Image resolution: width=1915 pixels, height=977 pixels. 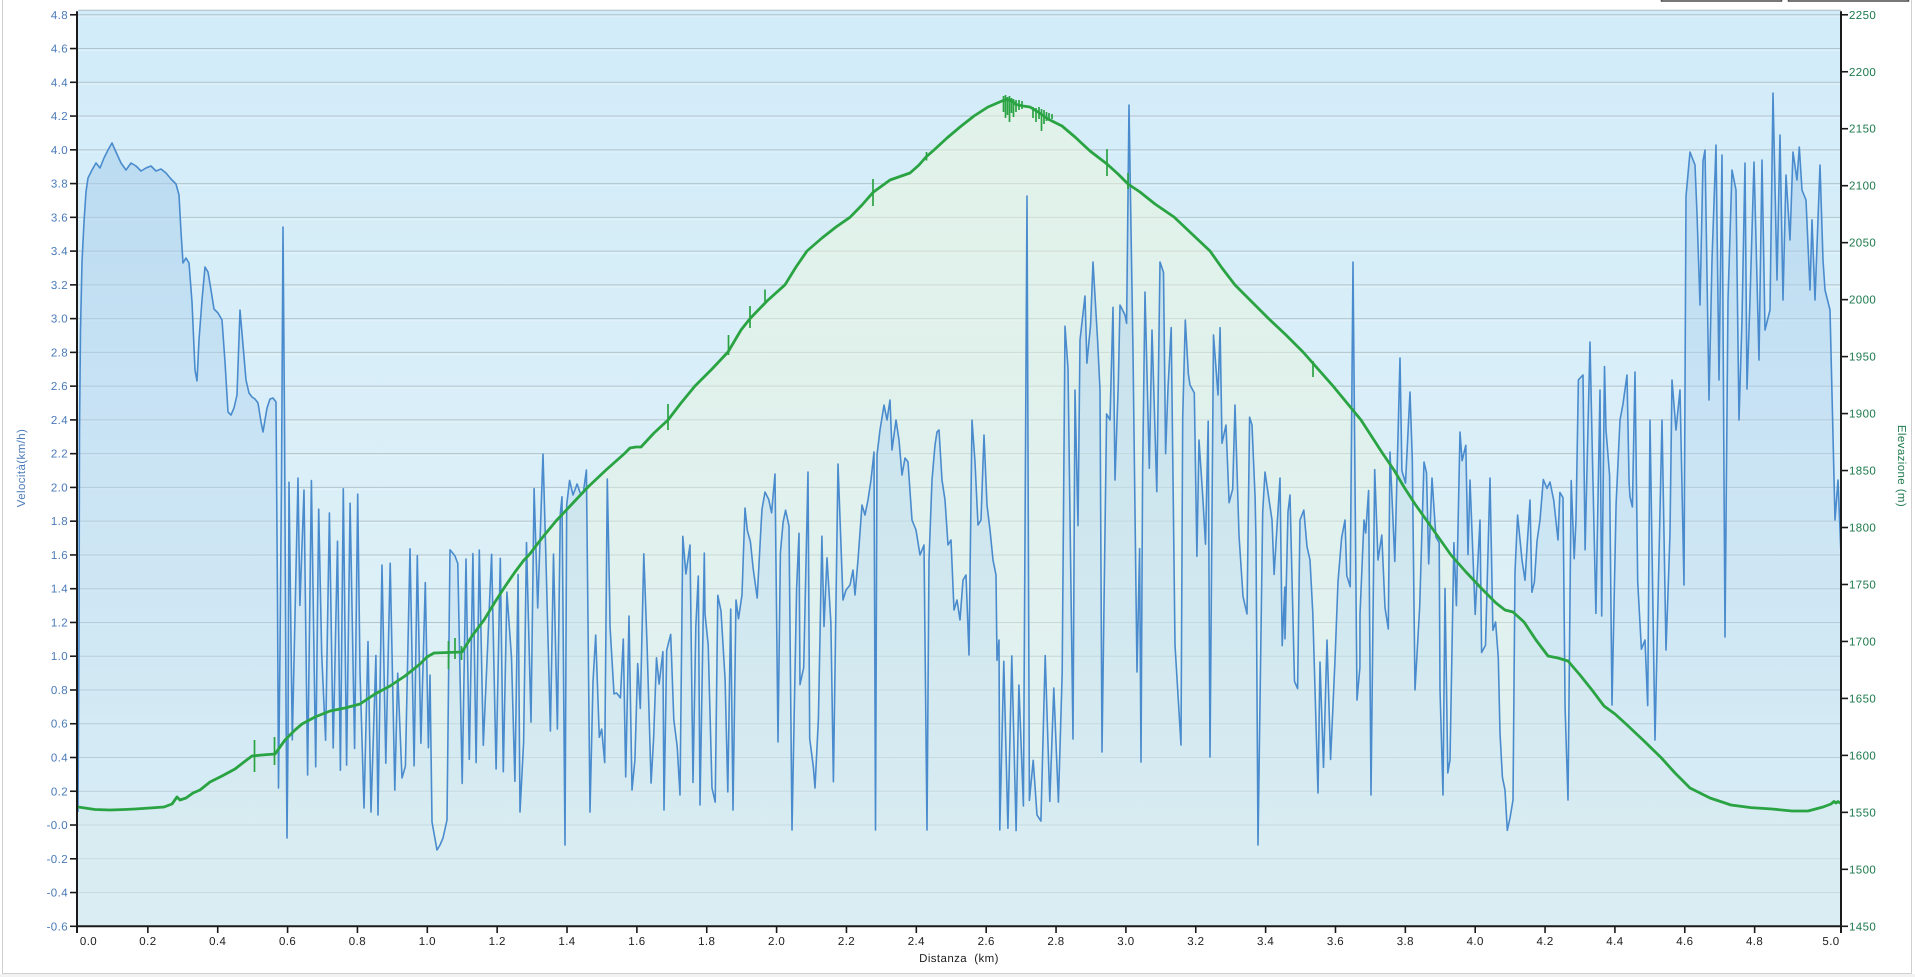 I want to click on svg-text: 1550, so click(x=1862, y=813).